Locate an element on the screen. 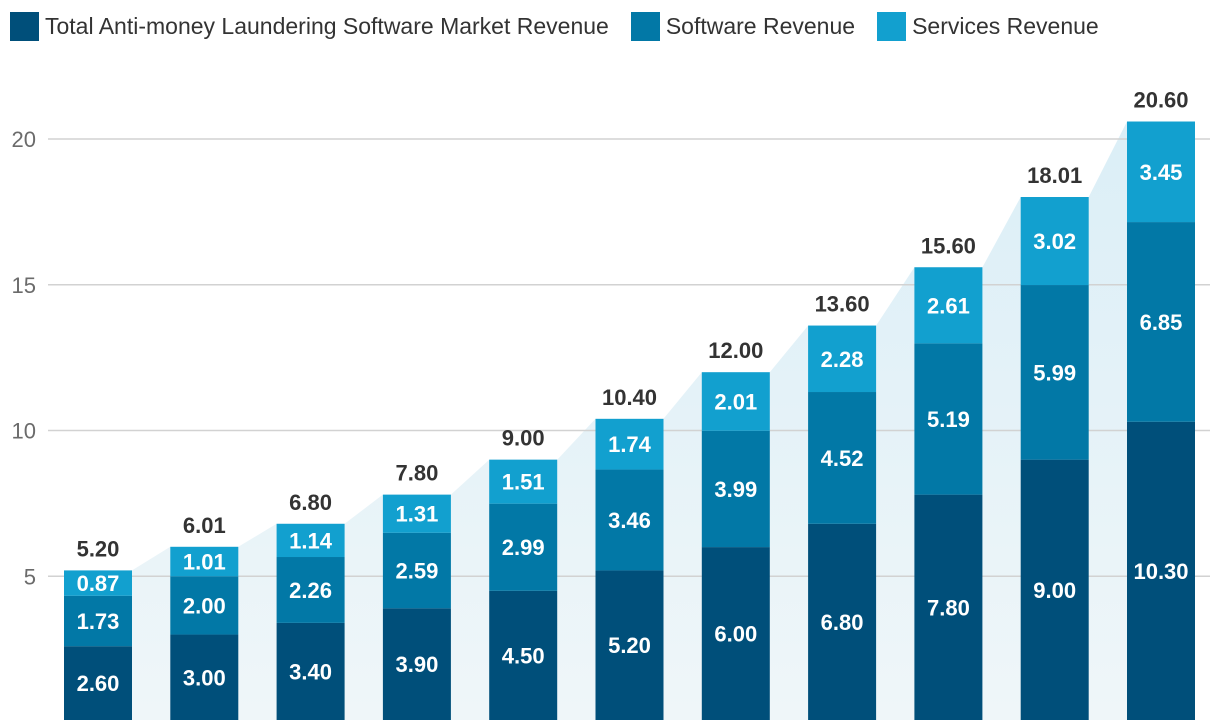 Image resolution: width=1220 pixels, height=720 pixels. bar-label-software: 3.46 is located at coordinates (629, 520).